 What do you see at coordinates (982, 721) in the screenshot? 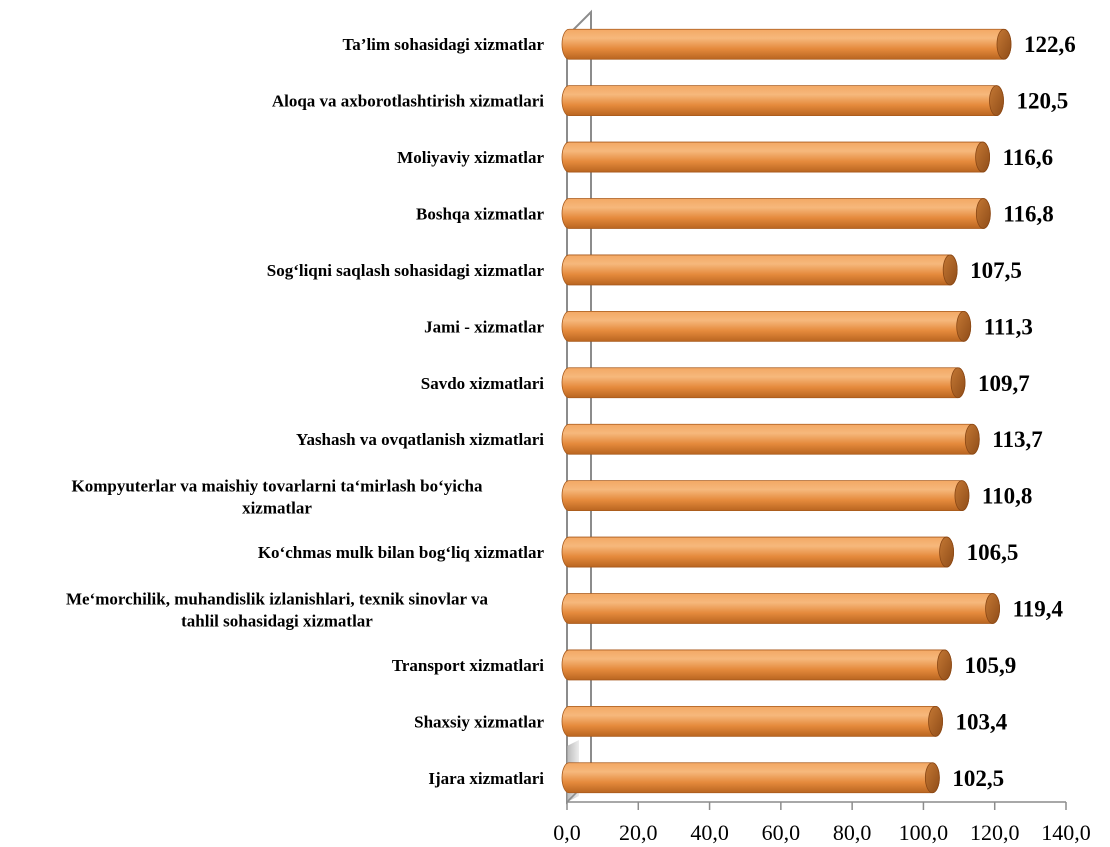
I see `value-label: 103,4` at bounding box center [982, 721].